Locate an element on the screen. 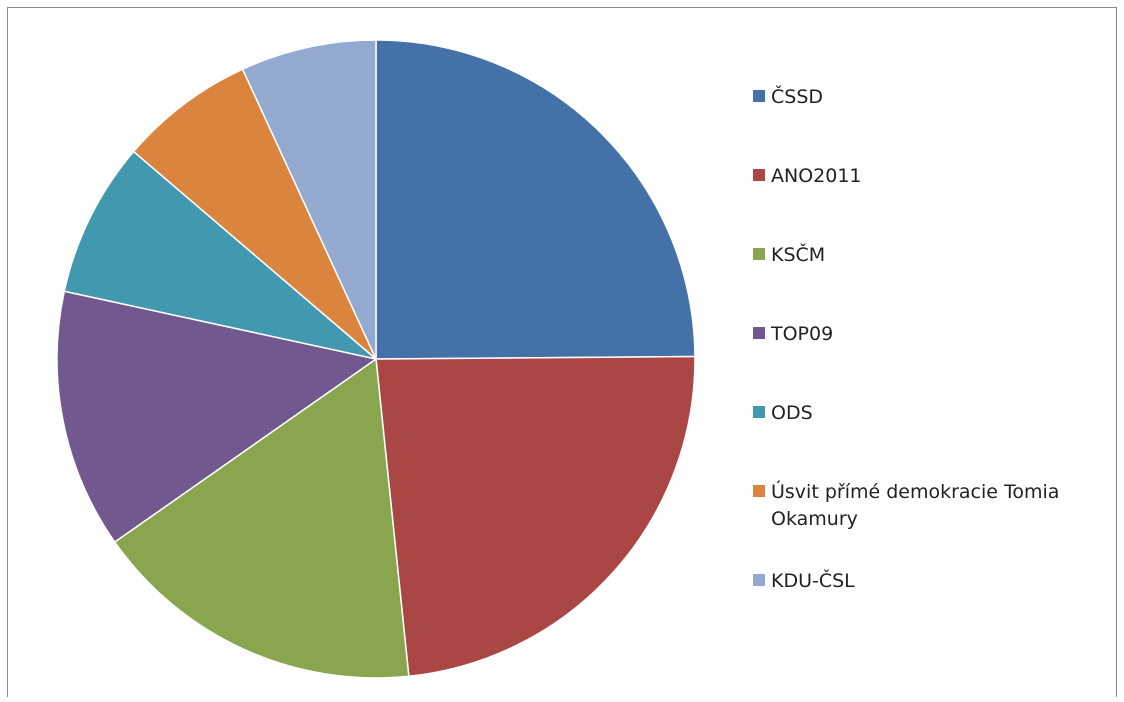 The width and height of the screenshot is (1124, 702). legend-item: Úsvit přímé demokracie Tomia Okamury is located at coordinates (927, 506).